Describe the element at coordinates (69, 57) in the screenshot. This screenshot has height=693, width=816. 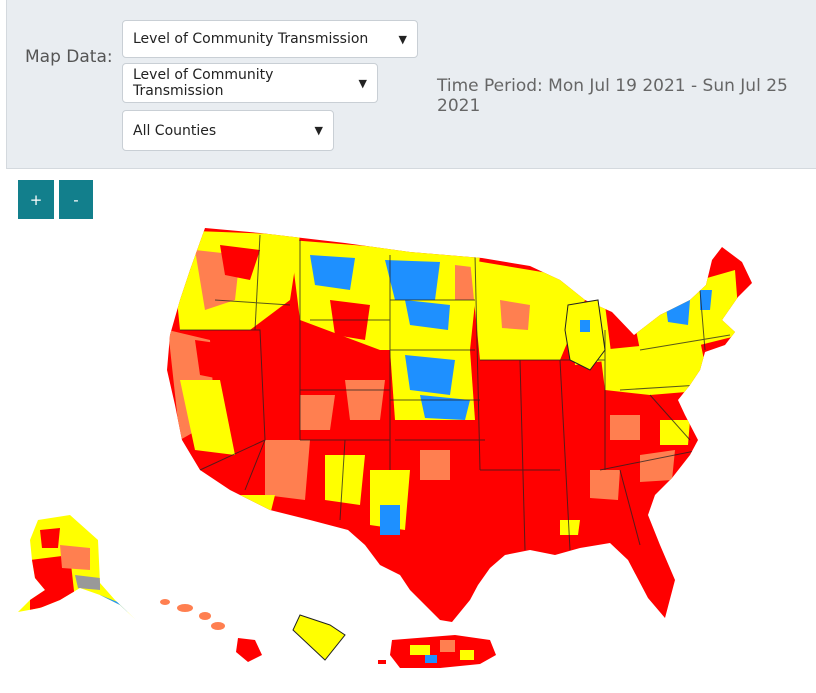
I see `map-data-label: Map Data:` at that location.